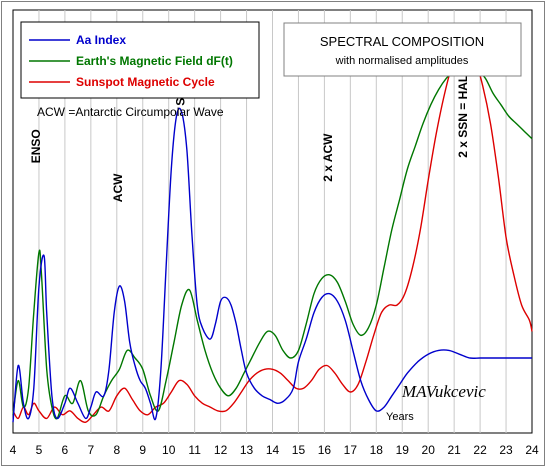 The height and width of the screenshot is (467, 546). What do you see at coordinates (118, 187) in the screenshot?
I see `annotation-label: ACW` at bounding box center [118, 187].